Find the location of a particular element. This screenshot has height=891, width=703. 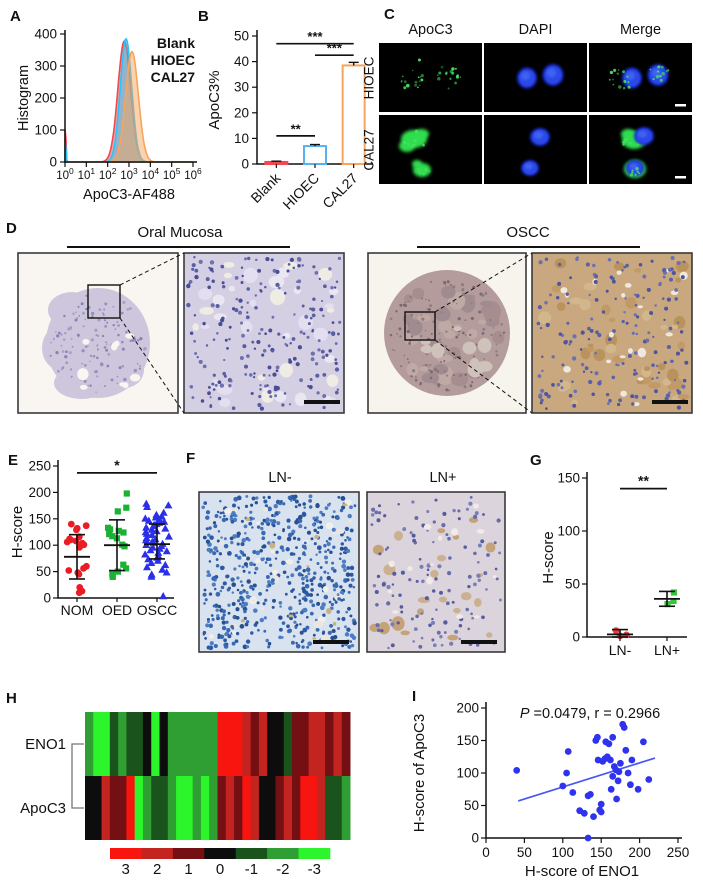

y-tick-label: 150 is located at coordinates (39, 518).